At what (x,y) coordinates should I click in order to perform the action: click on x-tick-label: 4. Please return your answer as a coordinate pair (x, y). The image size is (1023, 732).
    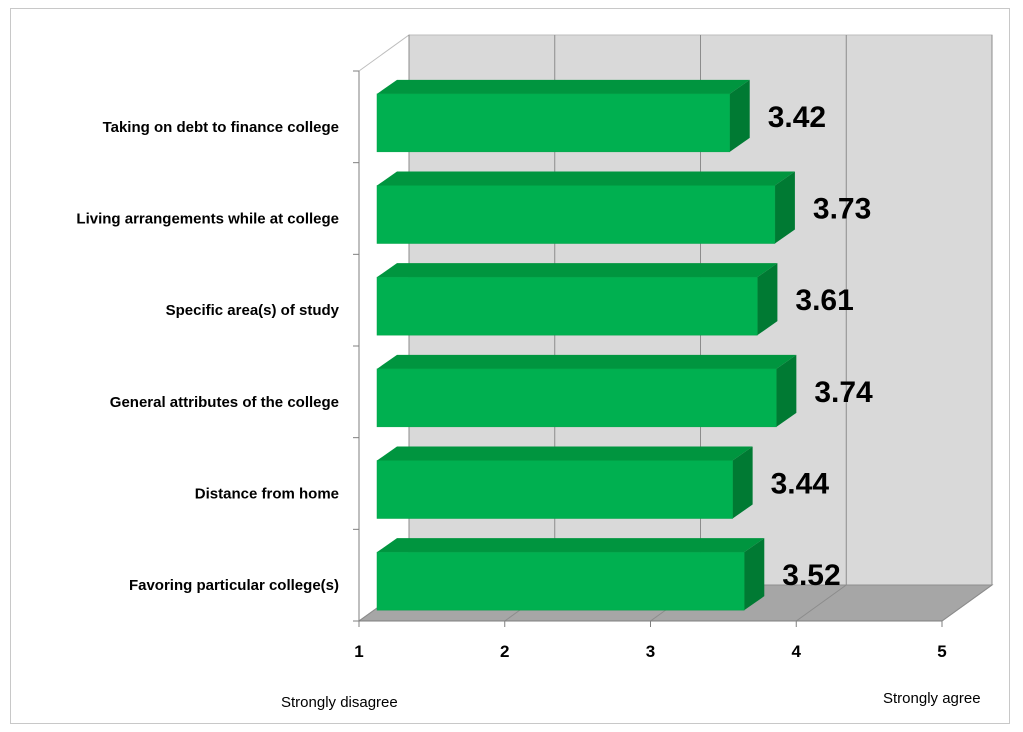
    Looking at the image, I should click on (797, 651).